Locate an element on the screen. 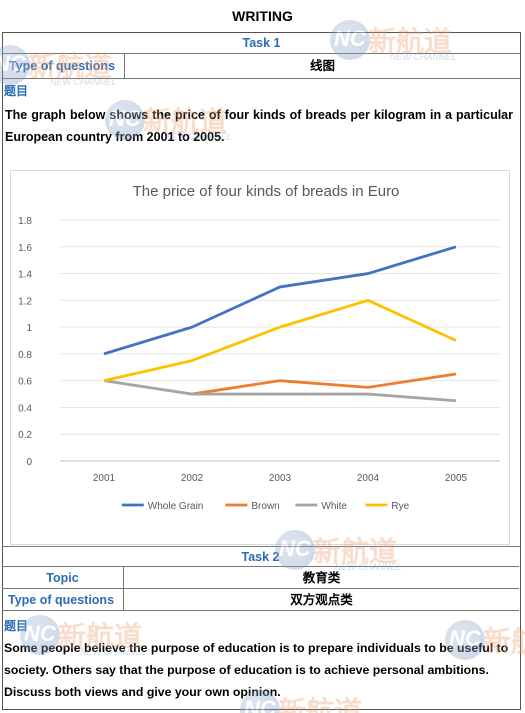  legend-label: Brown is located at coordinates (265, 506).